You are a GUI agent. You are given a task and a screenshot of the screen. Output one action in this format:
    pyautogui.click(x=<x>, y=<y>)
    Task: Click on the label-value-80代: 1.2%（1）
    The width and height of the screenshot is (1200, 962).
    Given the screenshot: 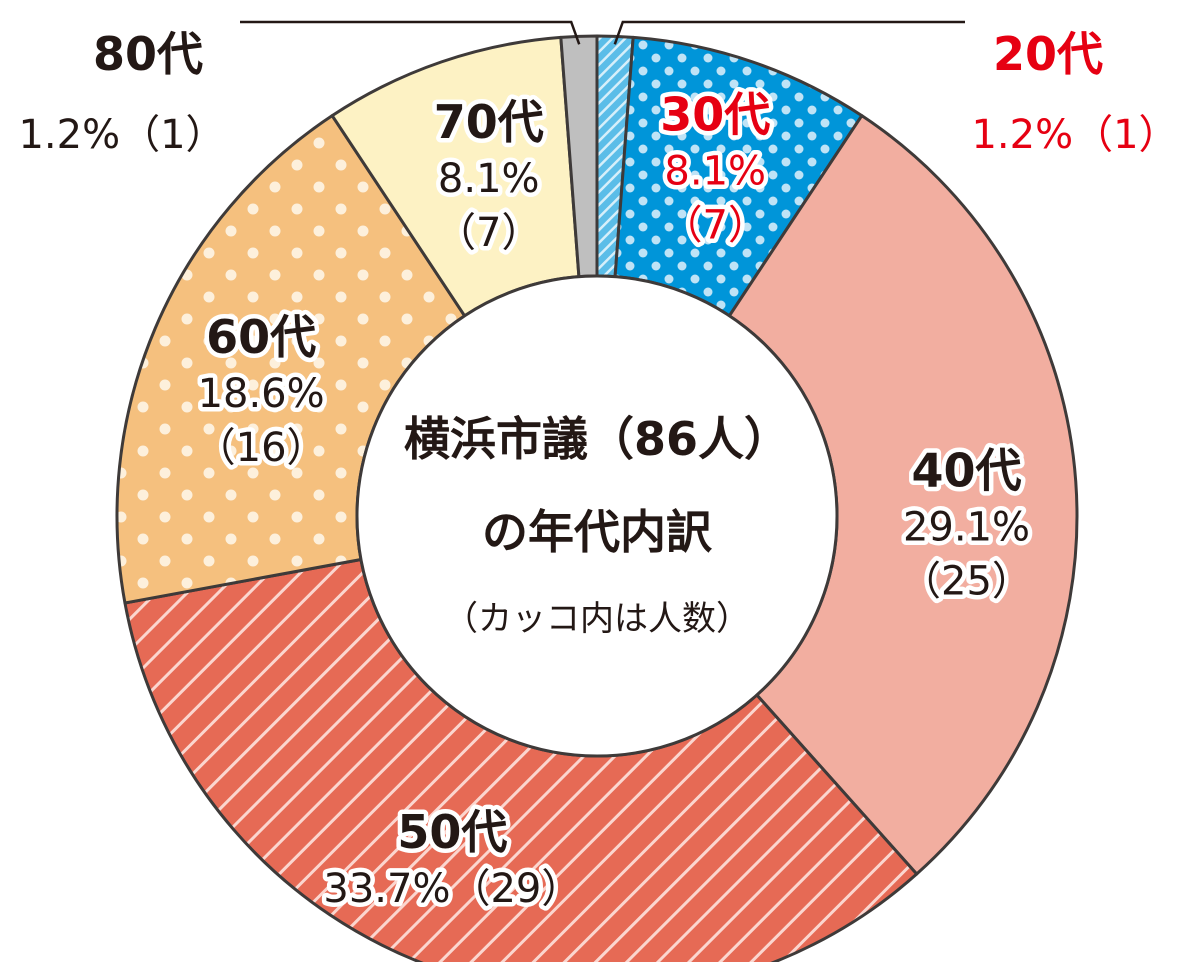 What is the action you would take?
    pyautogui.click(x=121, y=135)
    